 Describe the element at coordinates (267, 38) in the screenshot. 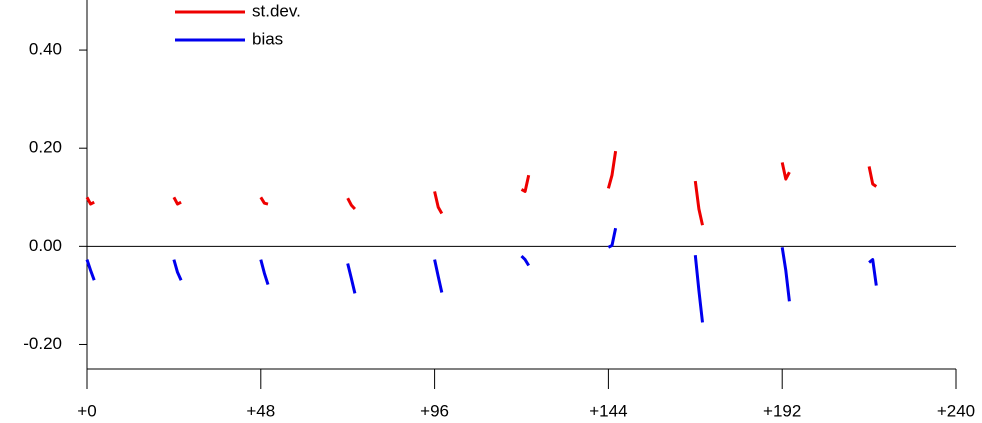

I see `legend-label: bias` at that location.